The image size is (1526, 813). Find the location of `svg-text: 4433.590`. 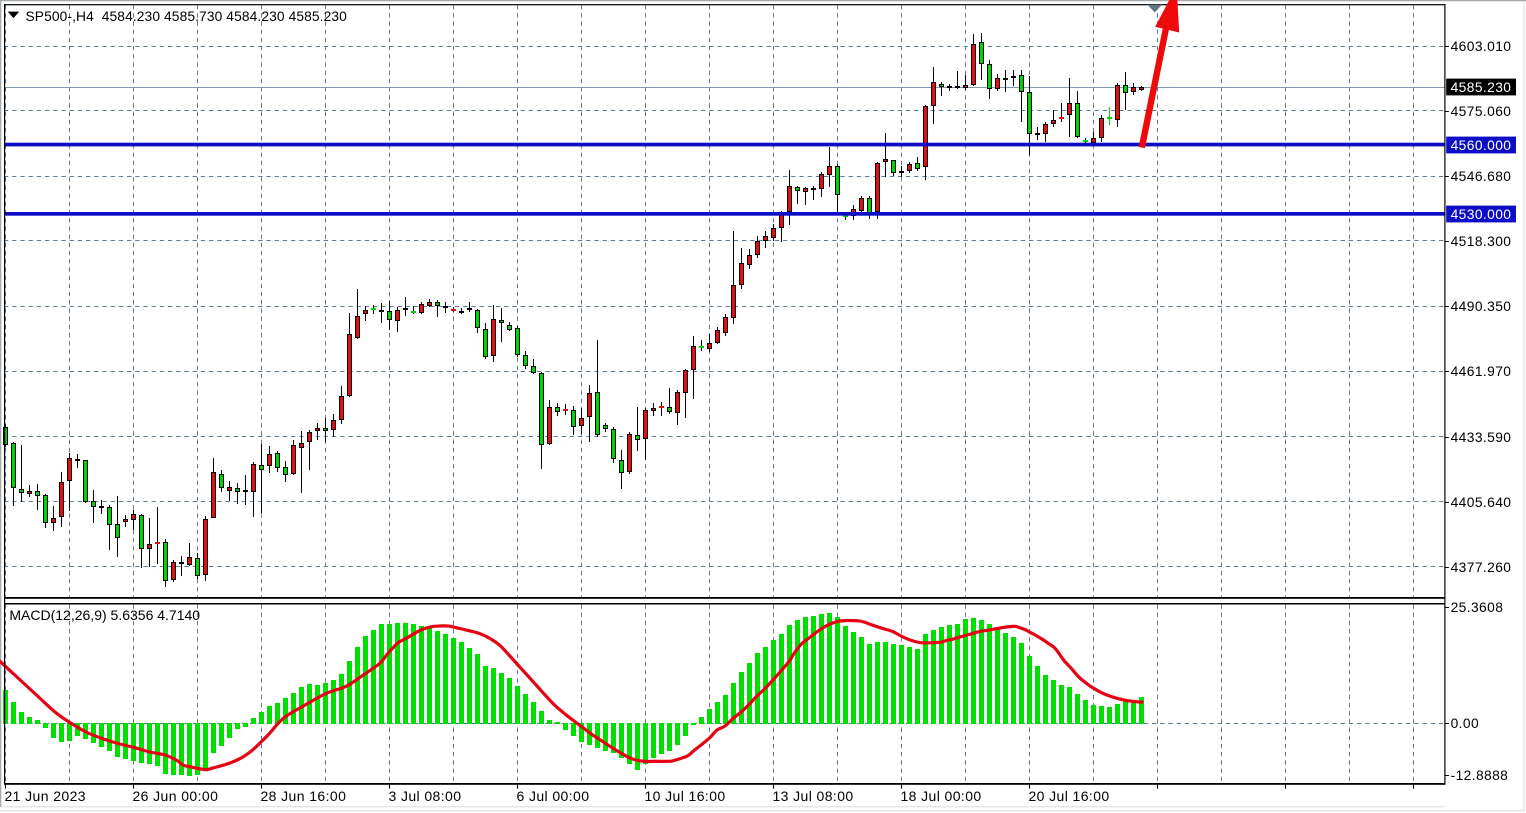

svg-text: 4433.590 is located at coordinates (1481, 437).